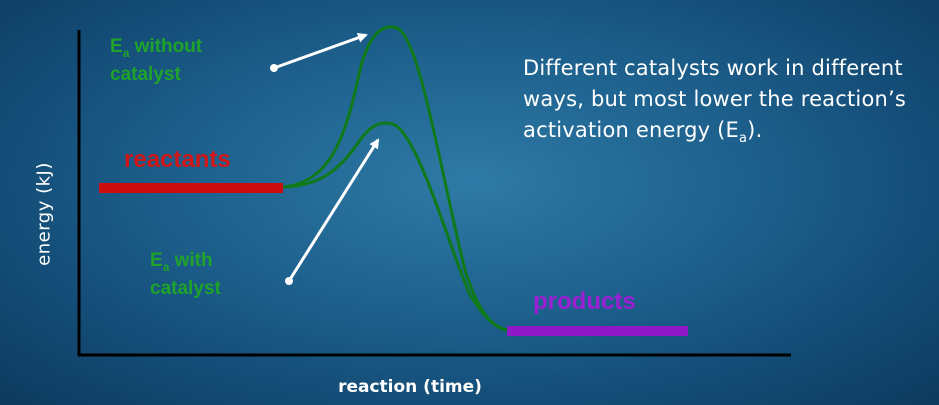 This screenshot has height=405, width=939. I want to click on reactants-level-bar, so click(191, 188).